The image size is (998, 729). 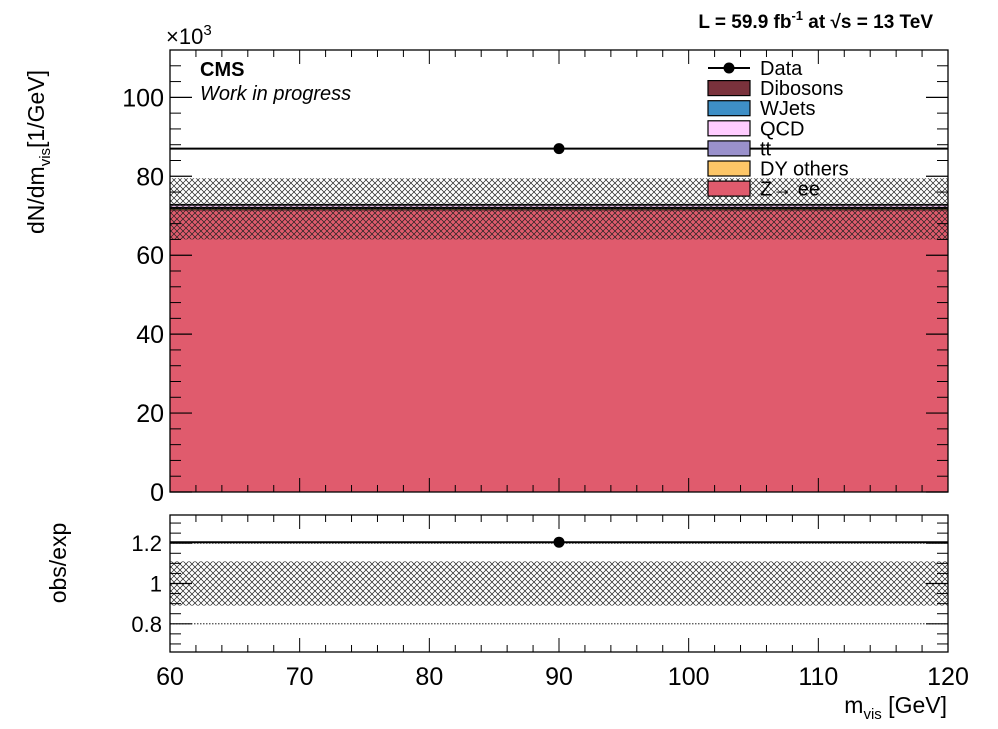 What do you see at coordinates (429, 677) in the screenshot?
I see `x-tick-label: 80` at bounding box center [429, 677].